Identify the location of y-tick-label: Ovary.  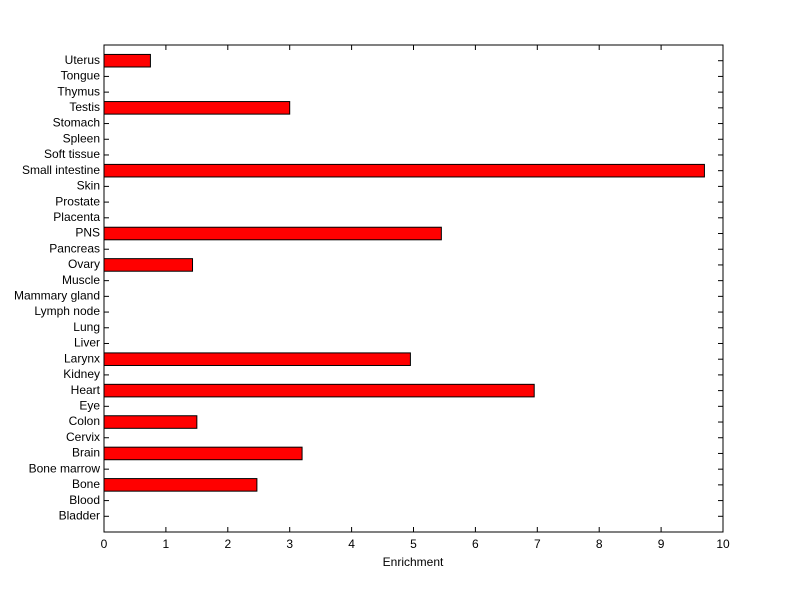
(84, 264).